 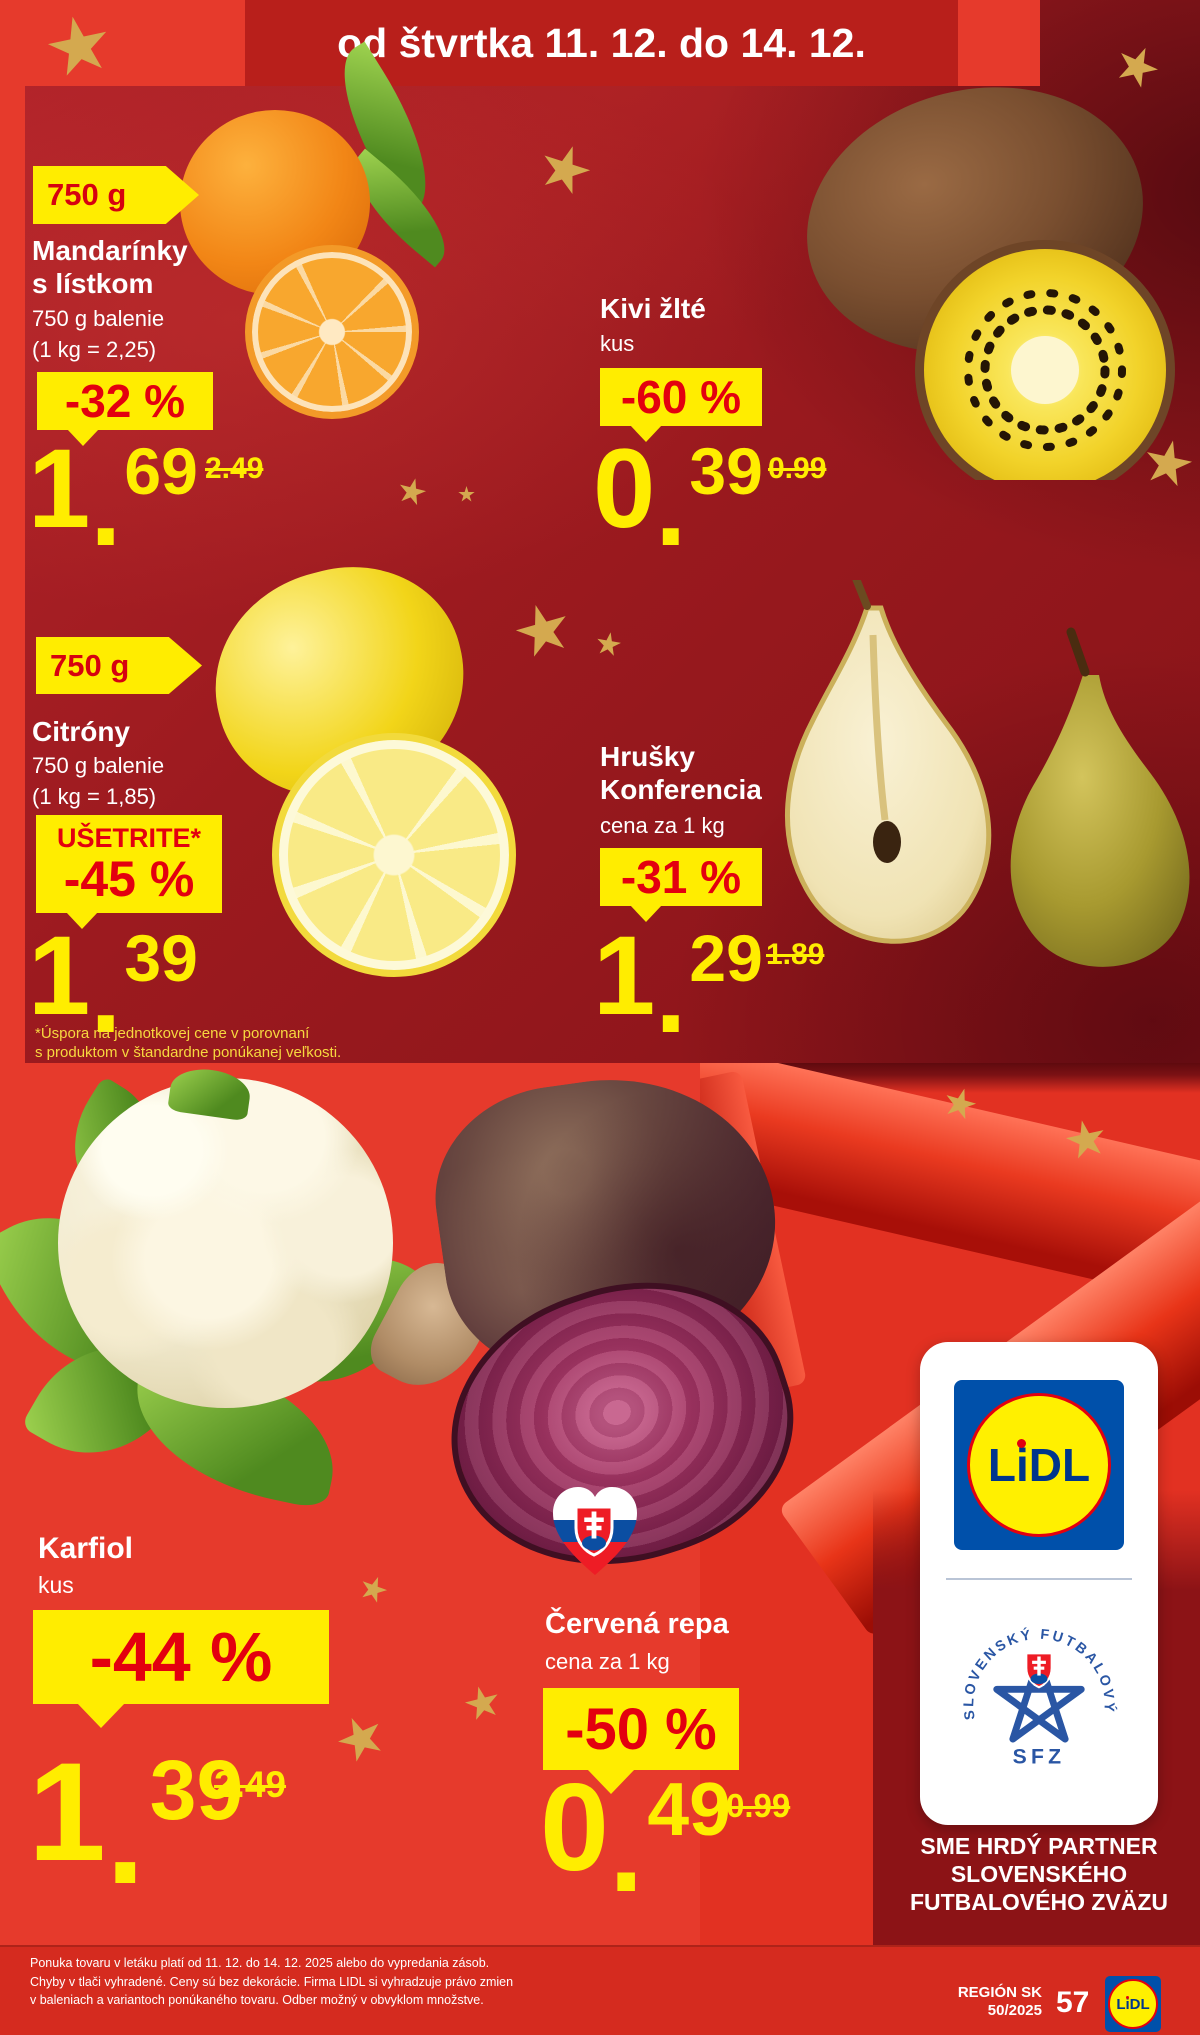 What do you see at coordinates (1039, 1902) in the screenshot?
I see `partner-claim-line: FUTBALOVÉHO ZVÄZU` at bounding box center [1039, 1902].